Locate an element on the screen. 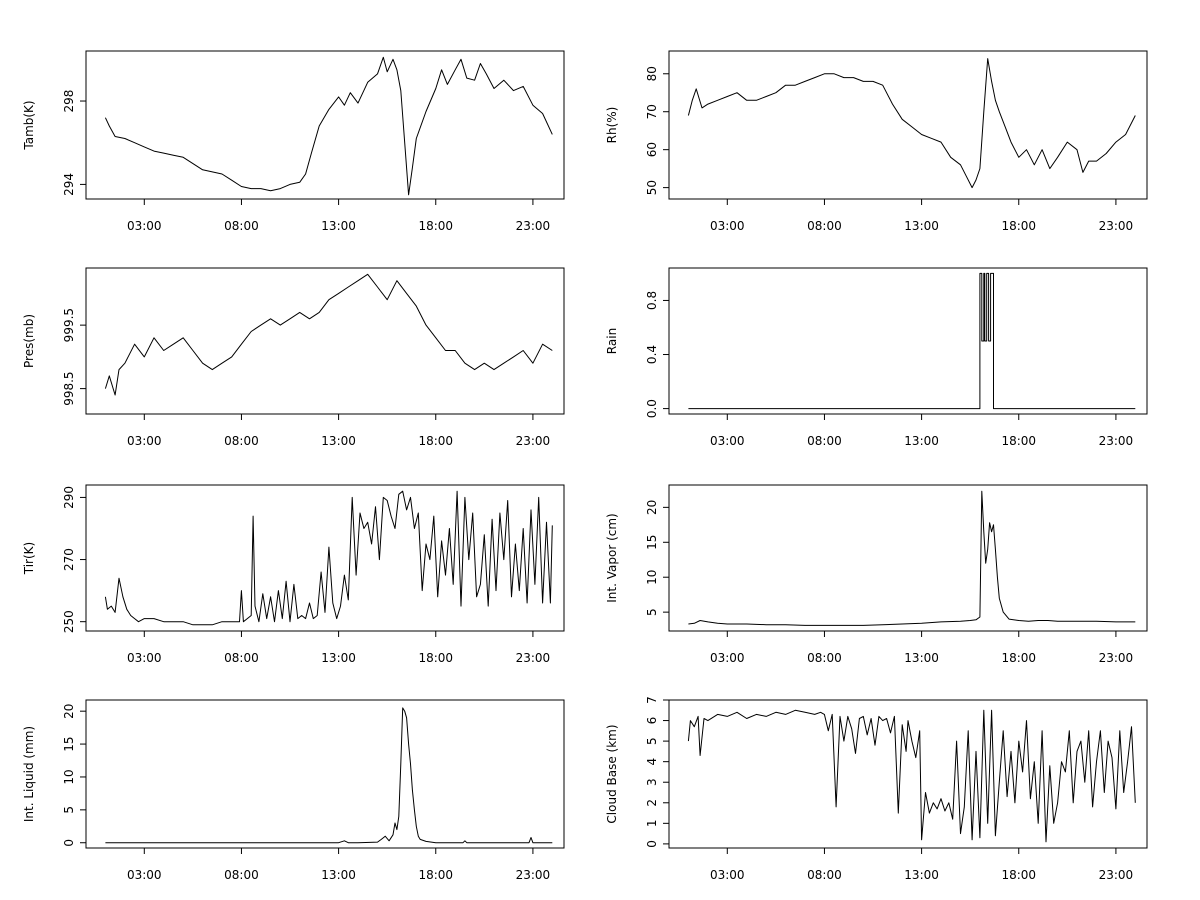  y-axis-title: Cloud Base (km) is located at coordinates (612, 773).